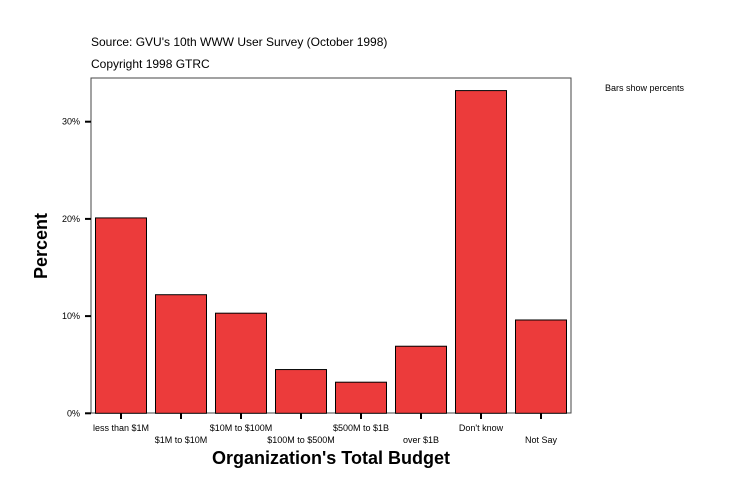 The image size is (734, 502). I want to click on x-tick-label: over $1B, so click(421, 440).